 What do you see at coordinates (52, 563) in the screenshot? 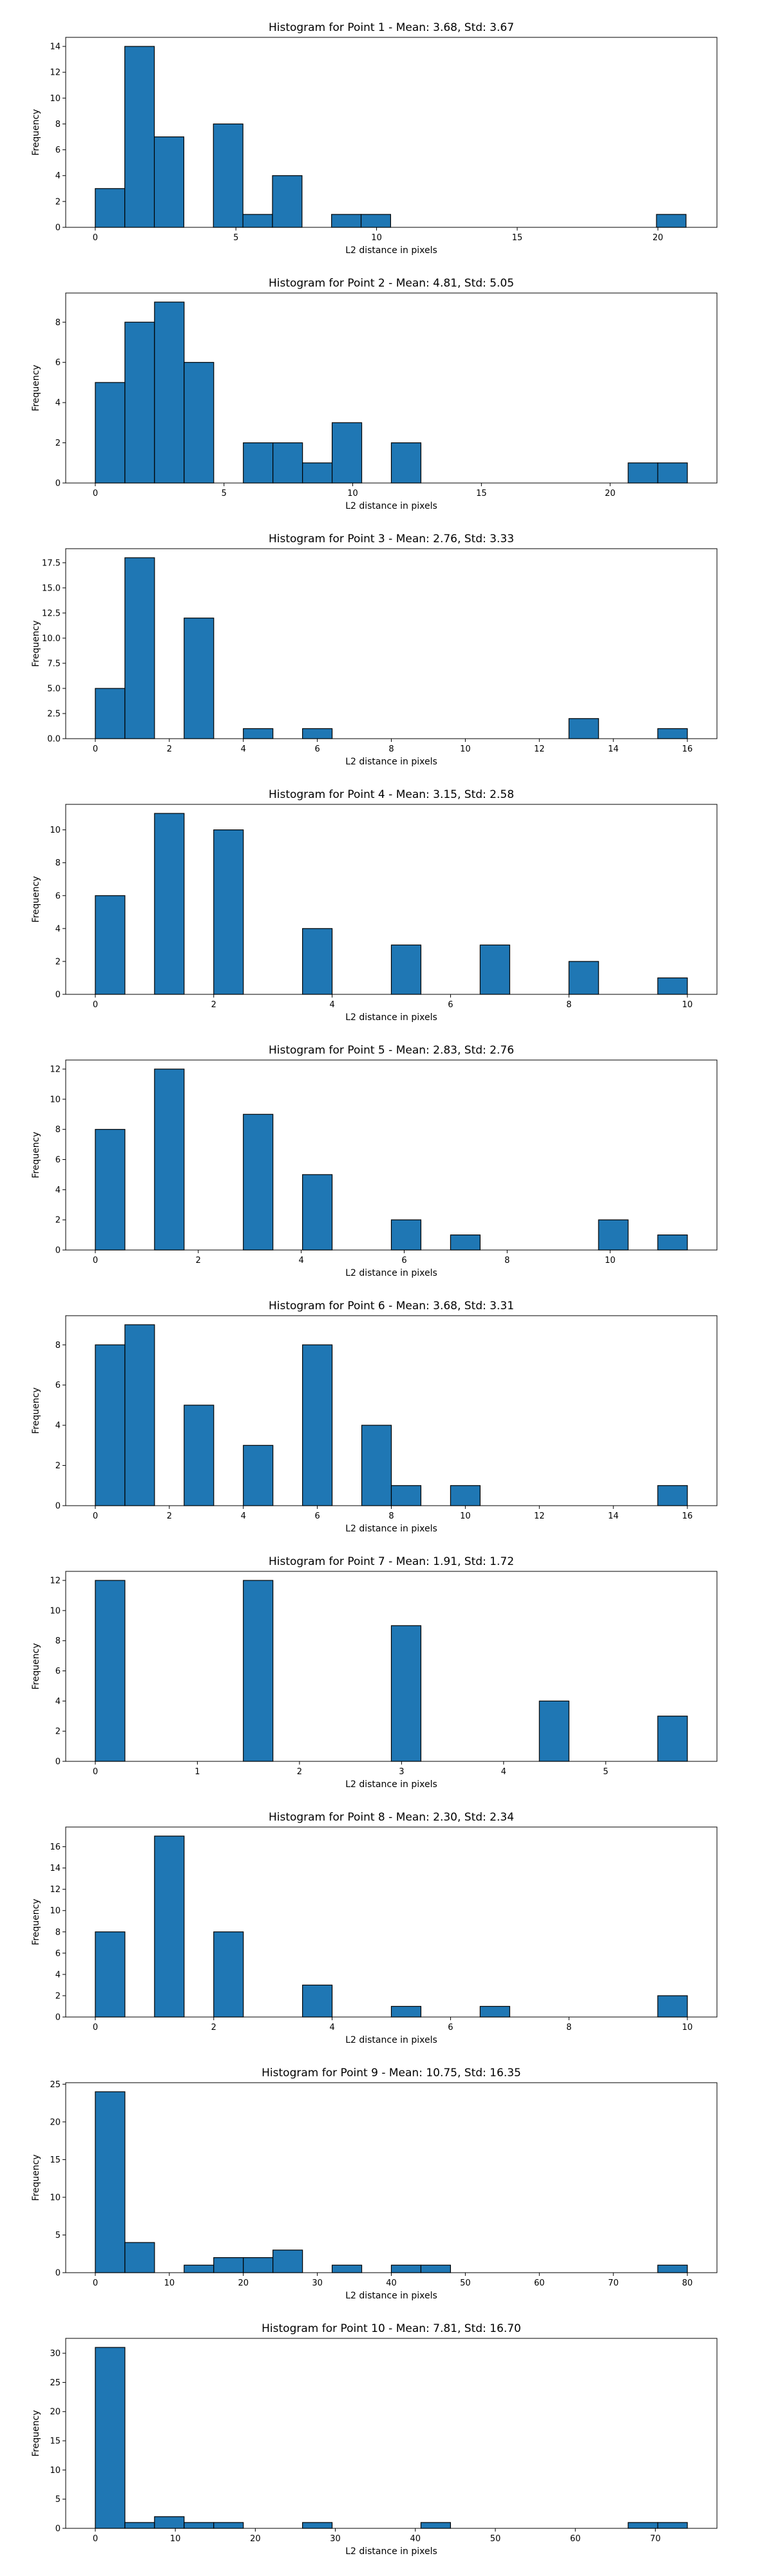
I see `y-tick-label: 17.5` at bounding box center [52, 563].